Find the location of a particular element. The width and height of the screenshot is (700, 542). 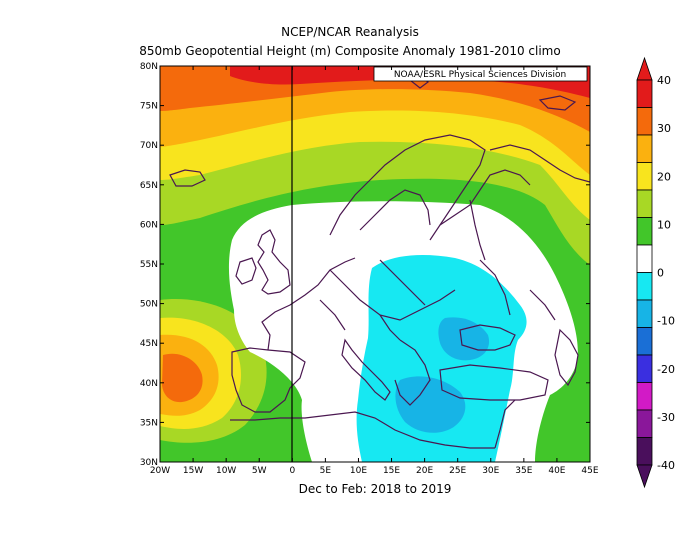

colorbar-label: -20 is located at coordinates (666, 369).